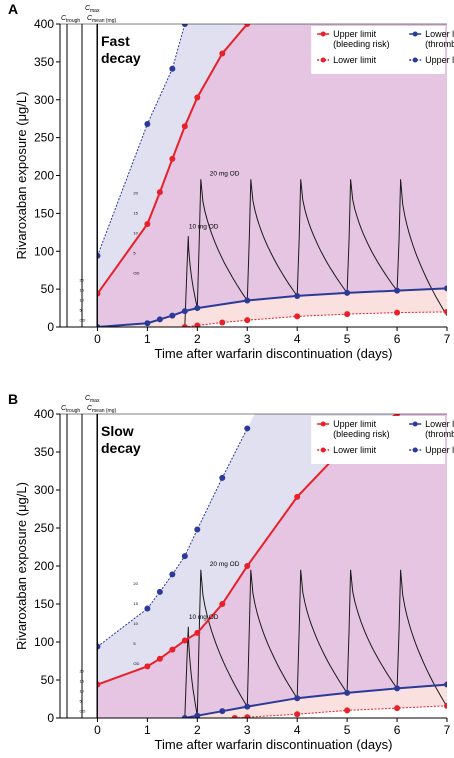 The width and height of the screenshot is (454, 758). Describe the element at coordinates (13, 399) in the screenshot. I see `panel-letter: B` at that location.